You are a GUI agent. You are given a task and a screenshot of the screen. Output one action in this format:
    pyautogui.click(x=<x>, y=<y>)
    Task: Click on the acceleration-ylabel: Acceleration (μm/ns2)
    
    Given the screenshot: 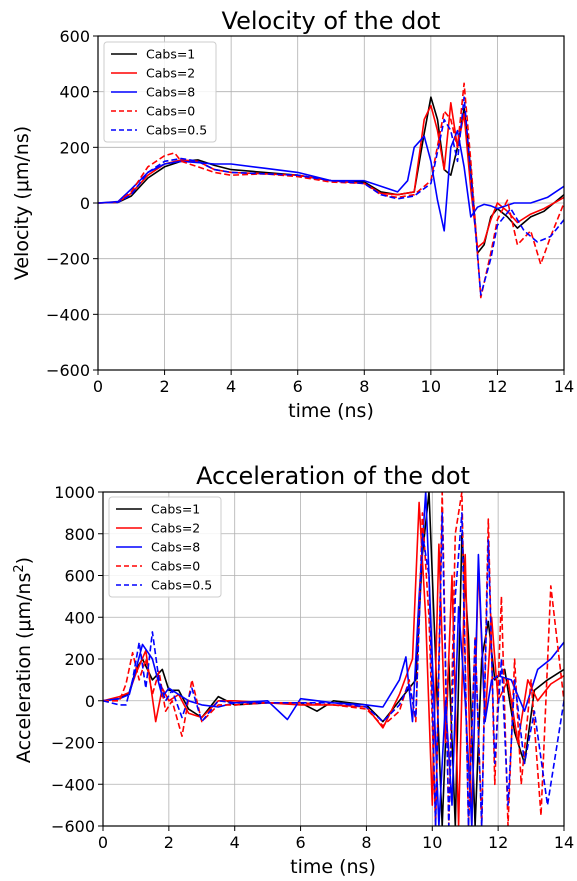 What is the action you would take?
    pyautogui.click(x=23, y=660)
    